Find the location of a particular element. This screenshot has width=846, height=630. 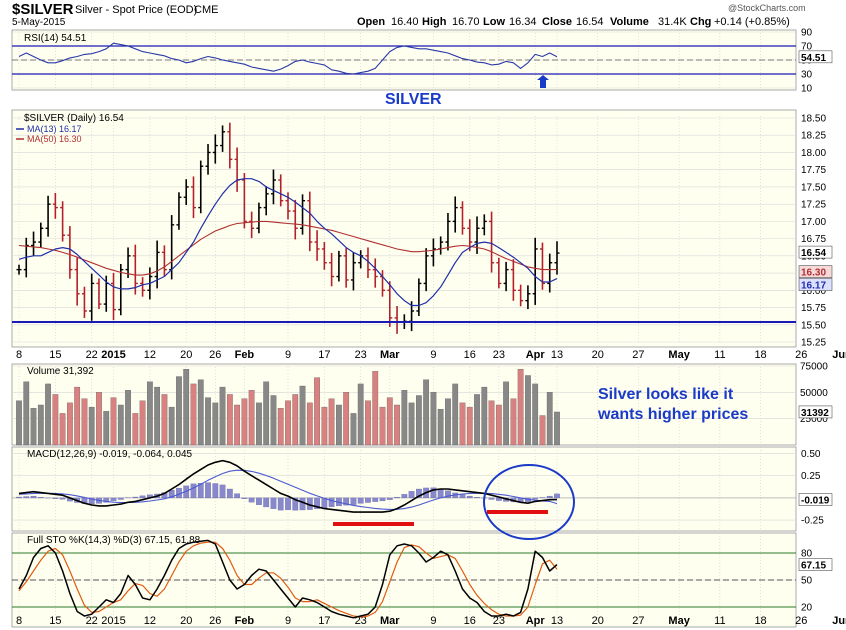

x-tick-label: 20 is located at coordinates (598, 355).